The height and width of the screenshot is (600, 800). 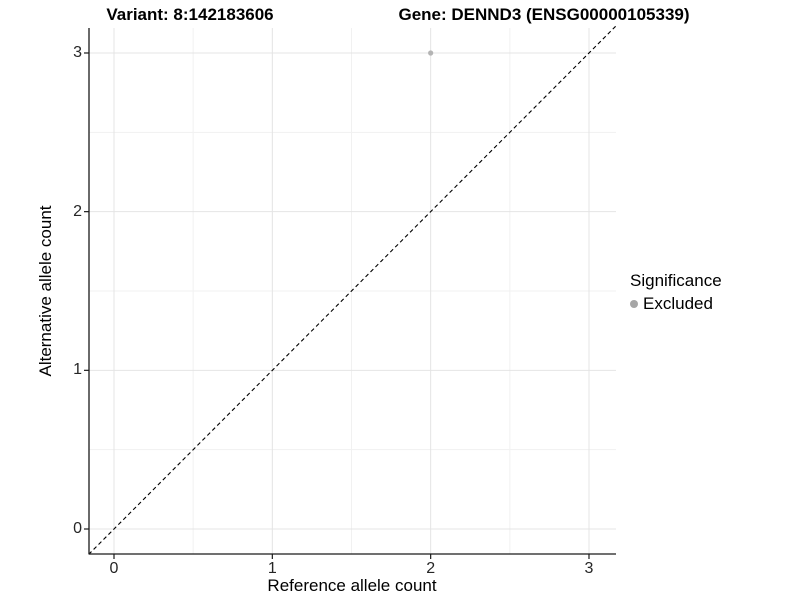 What do you see at coordinates (431, 53) in the screenshot?
I see `data-point` at bounding box center [431, 53].